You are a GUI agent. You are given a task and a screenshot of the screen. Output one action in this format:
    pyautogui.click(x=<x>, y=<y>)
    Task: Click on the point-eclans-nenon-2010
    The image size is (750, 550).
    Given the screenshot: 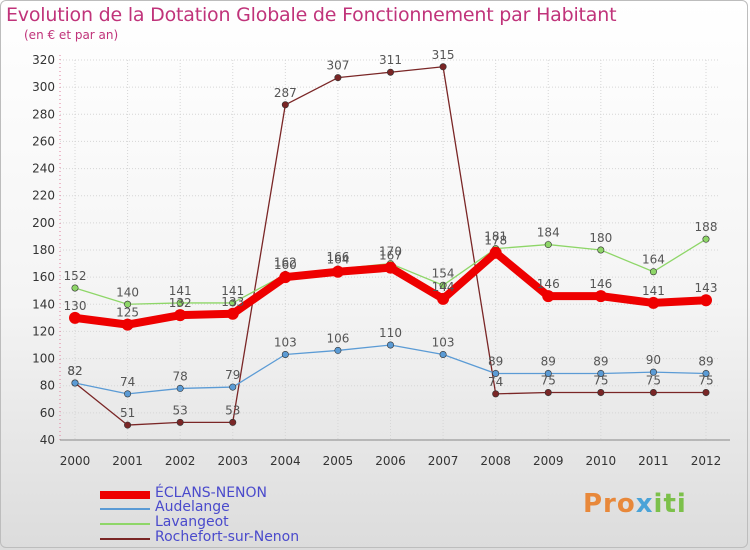 What is the action you would take?
    pyautogui.click(x=600, y=296)
    